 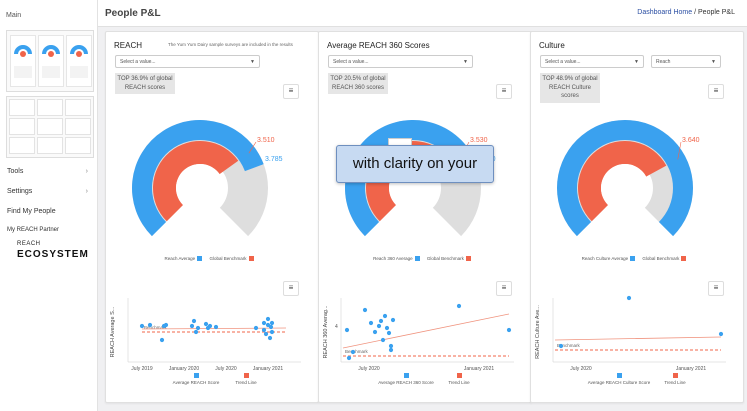 What do you see at coordinates (622, 181) in the screenshot?
I see `gauge-red-arc` at bounding box center [622, 181].